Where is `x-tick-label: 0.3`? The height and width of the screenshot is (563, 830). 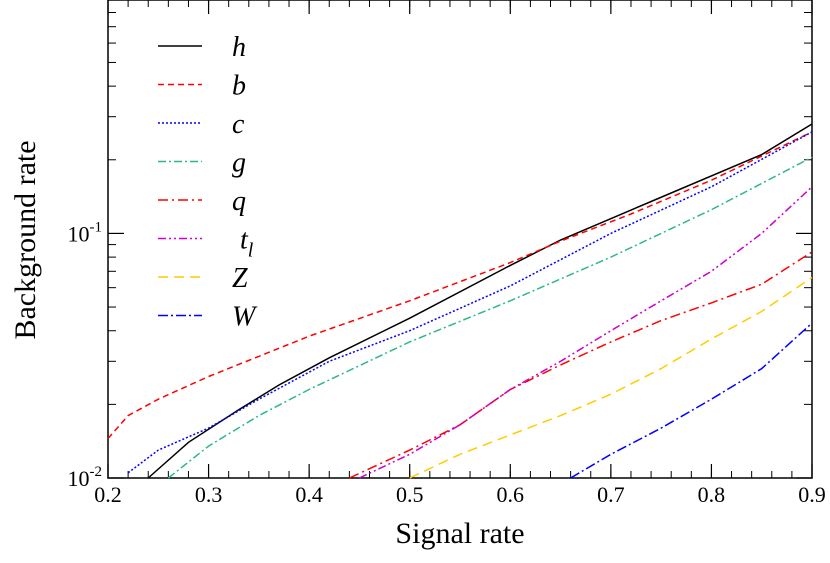 x-tick-label: 0.3 is located at coordinates (209, 494).